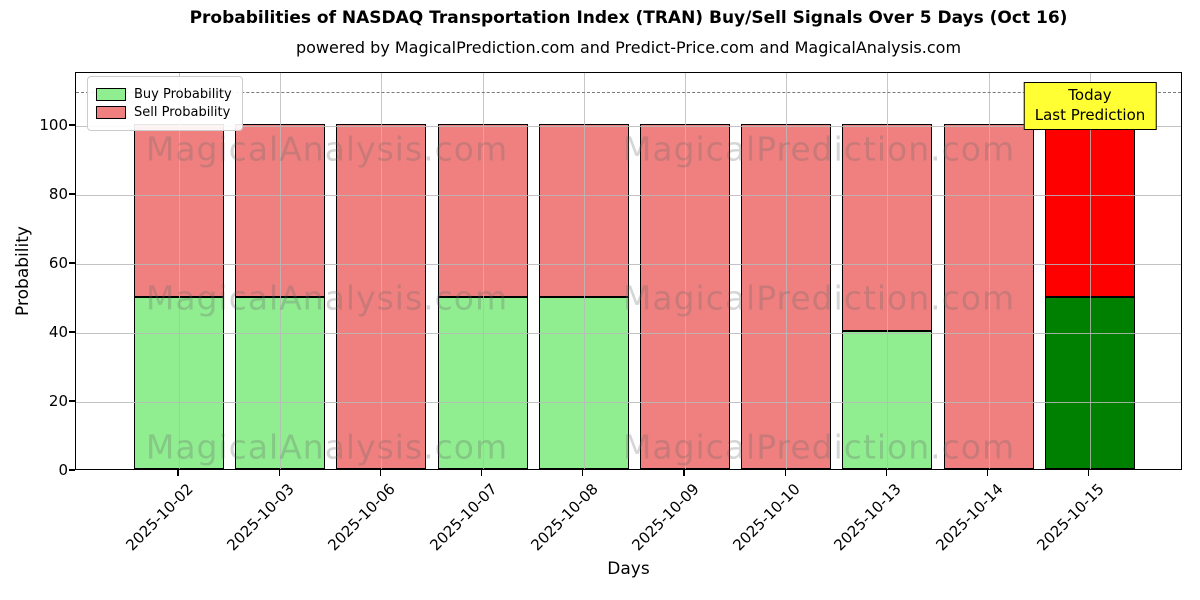  I want to click on watermark-text-row1-col2: MagicalPrediction.com, so click(819, 149).